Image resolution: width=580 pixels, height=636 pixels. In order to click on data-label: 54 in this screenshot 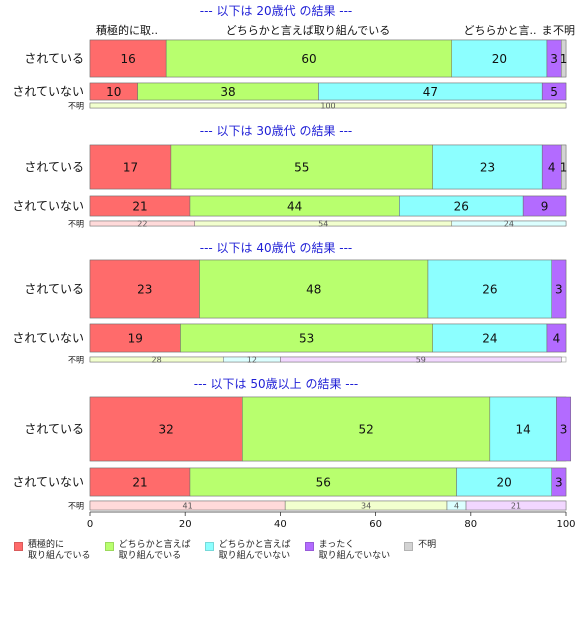, I will do `click(323, 224)`.